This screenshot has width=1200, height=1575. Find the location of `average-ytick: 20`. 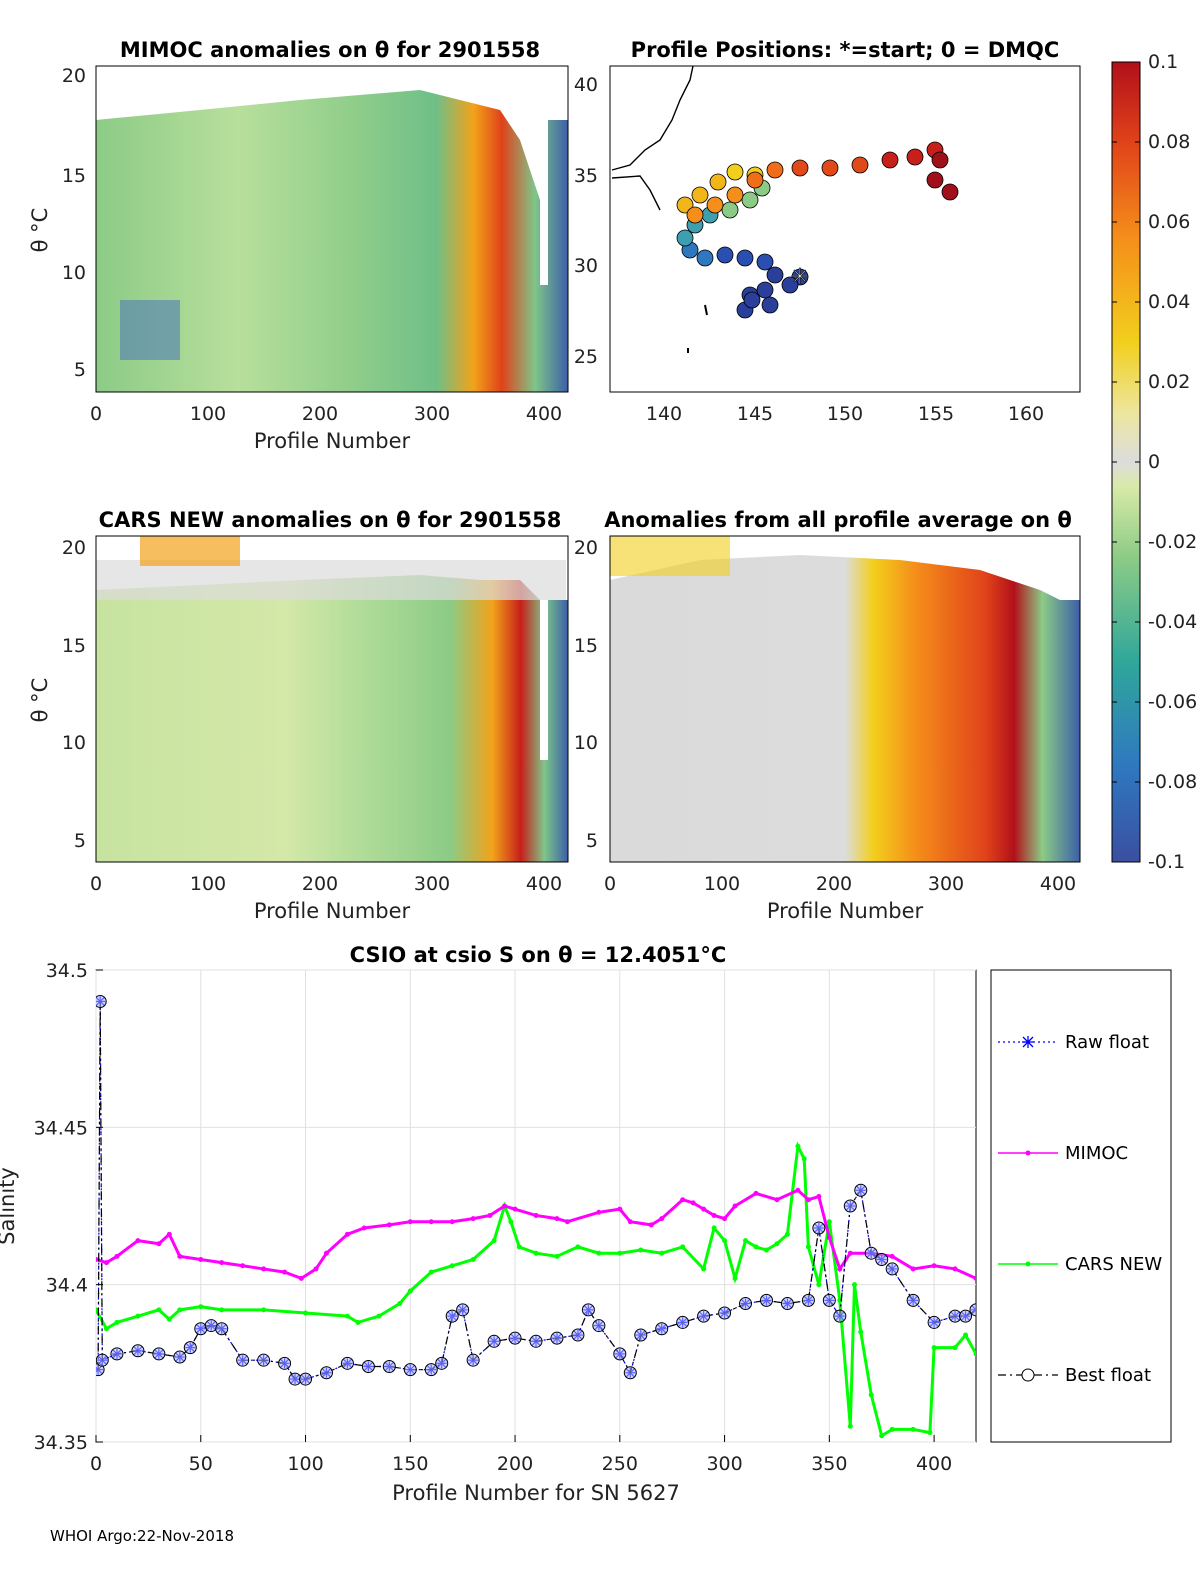

average-ytick: 20 is located at coordinates (586, 548).